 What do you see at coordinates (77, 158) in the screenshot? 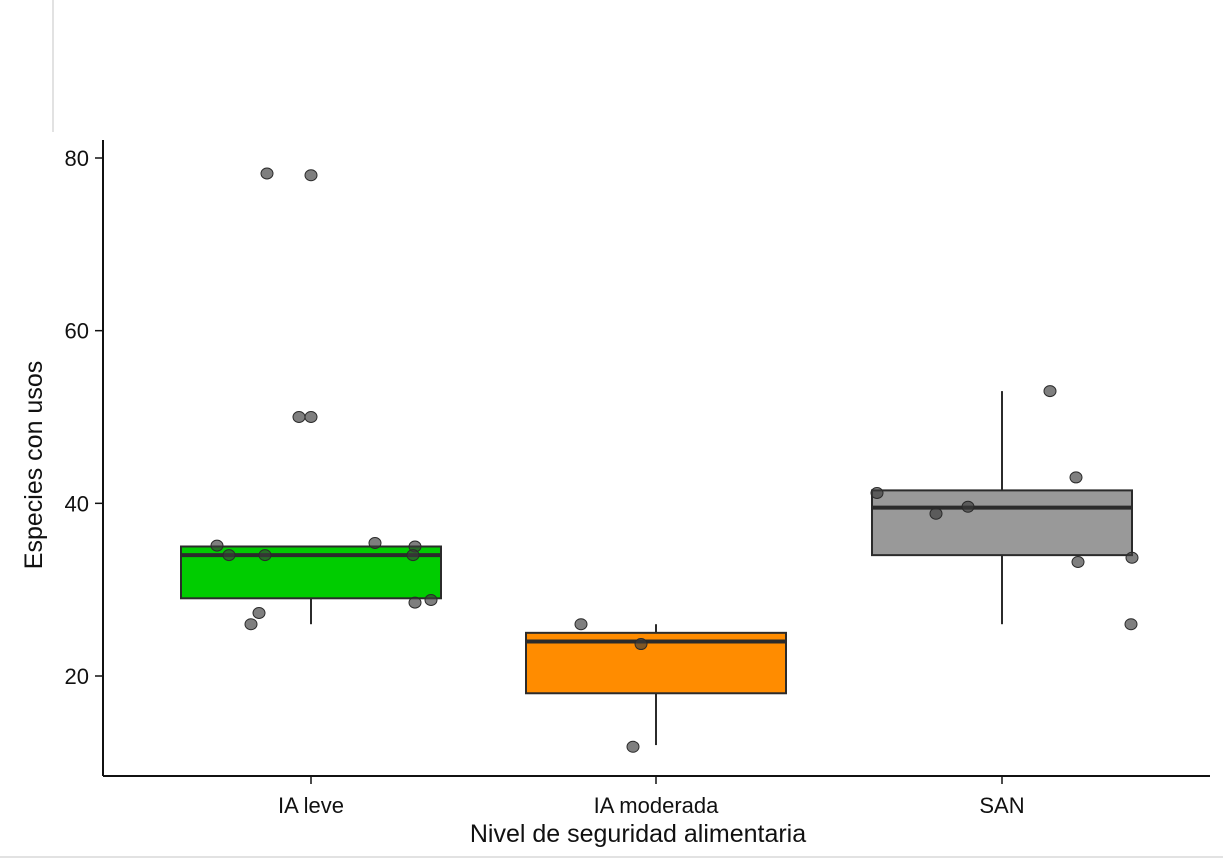
I see `y-tick-label: 80` at bounding box center [77, 158].